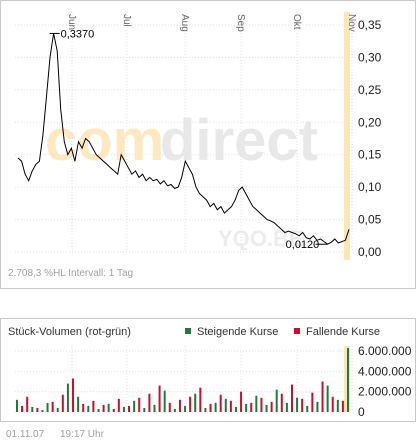  I want to click on volume-y-tick-label: 4.000.000, so click(385, 371).